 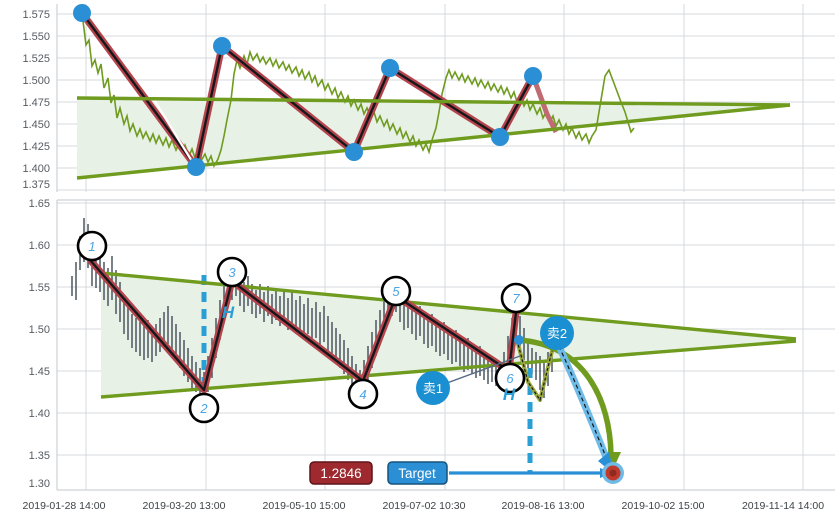 What do you see at coordinates (543, 506) in the screenshot?
I see `x-tick-4: 2019-08-16 13:00` at bounding box center [543, 506].